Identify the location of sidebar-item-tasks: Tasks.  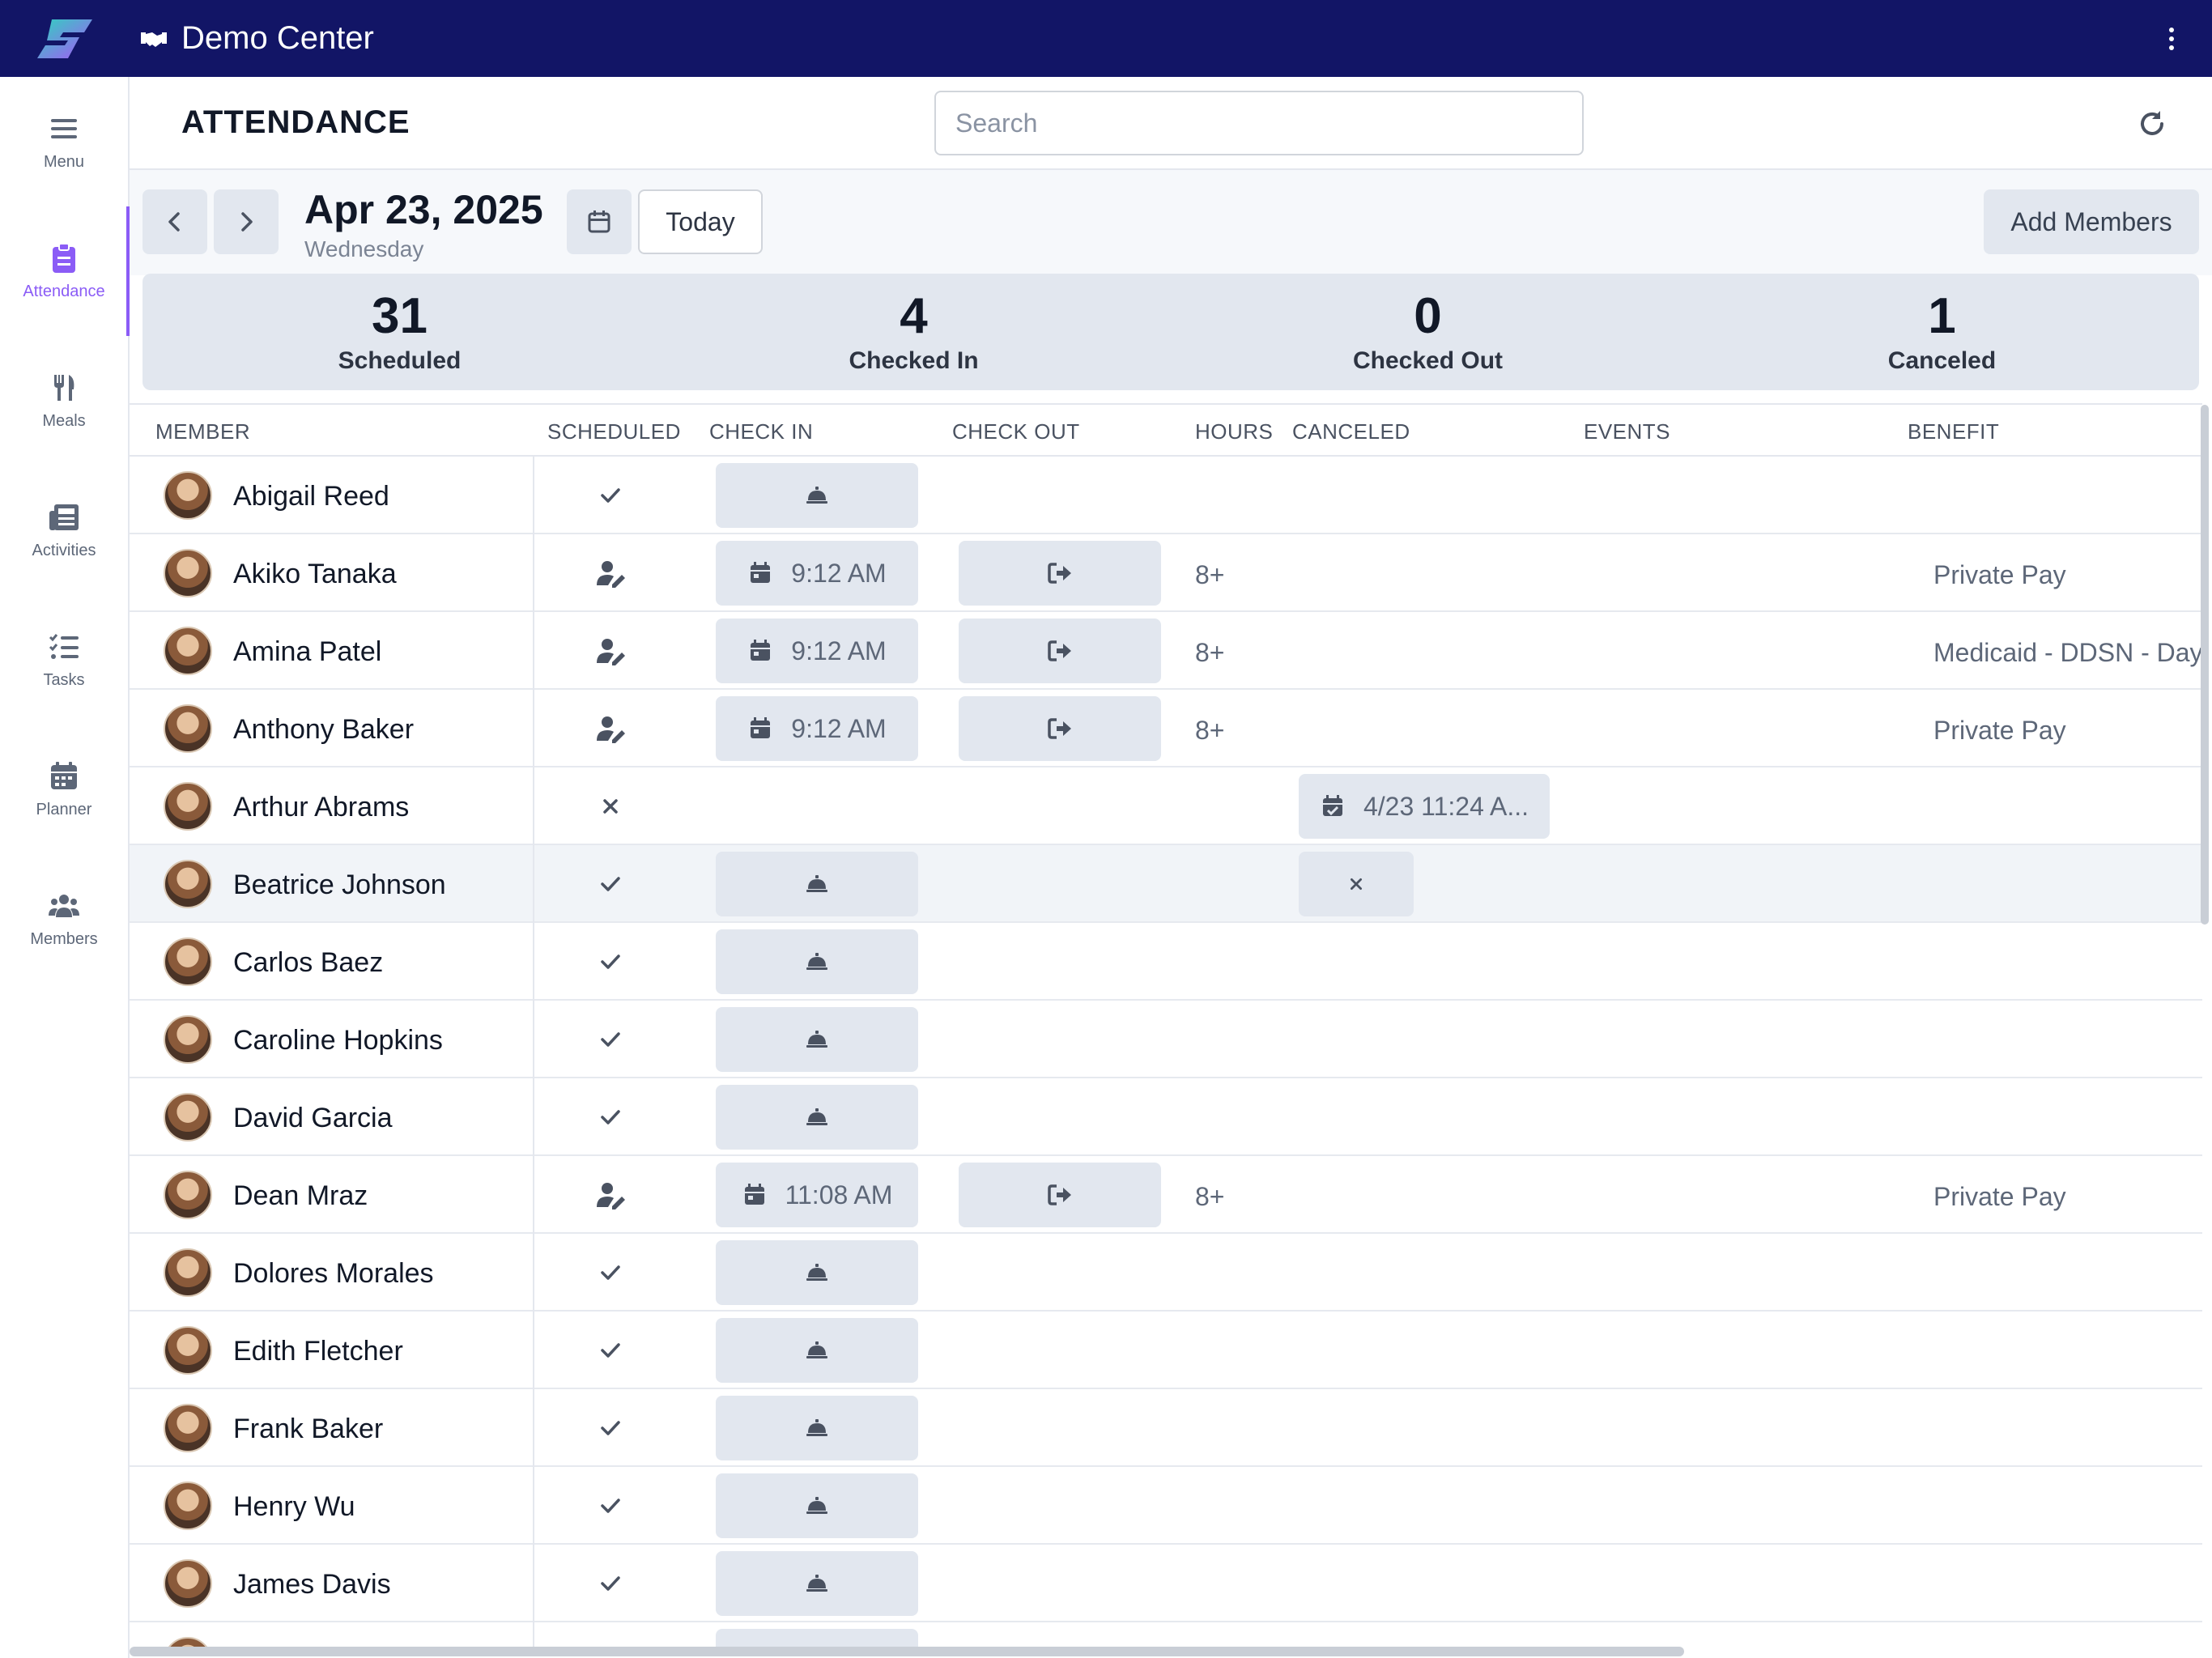
(64, 660).